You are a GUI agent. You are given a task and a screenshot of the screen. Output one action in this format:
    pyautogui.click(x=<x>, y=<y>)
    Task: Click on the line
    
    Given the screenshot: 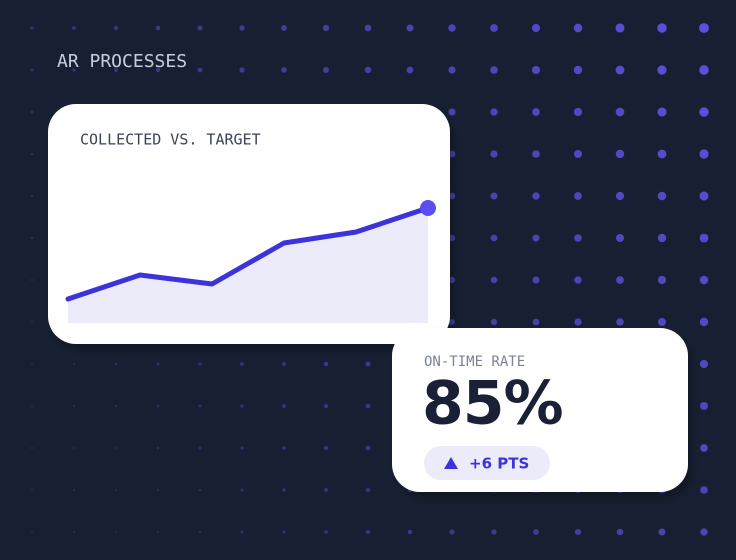 What is the action you would take?
    pyautogui.click(x=248, y=253)
    